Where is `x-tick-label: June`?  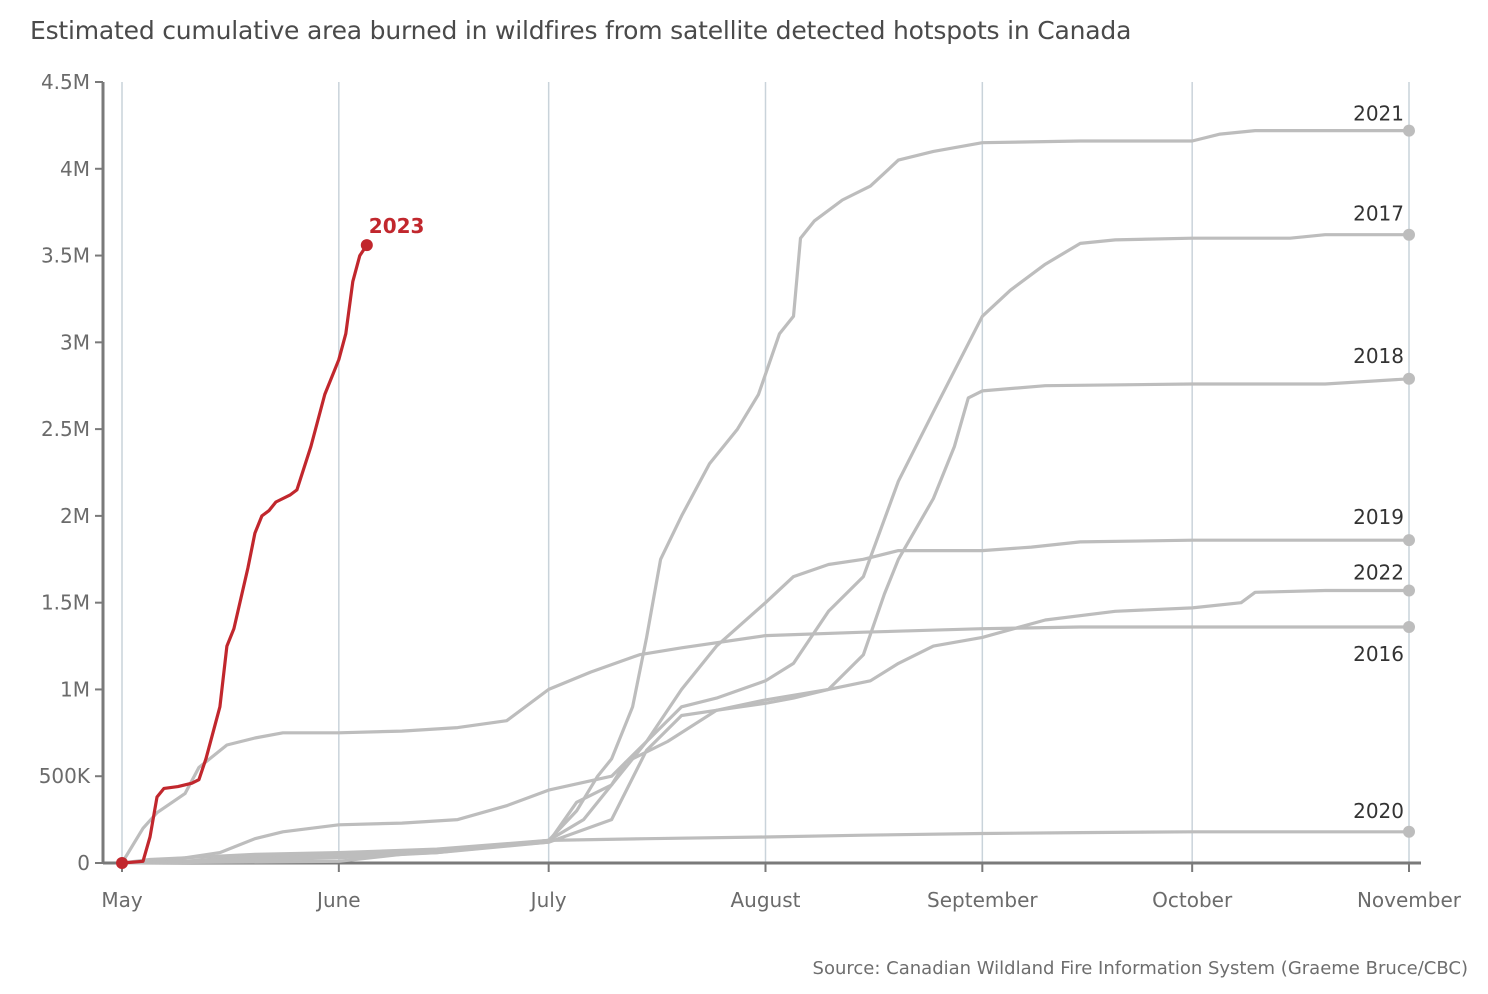 x-tick-label: June is located at coordinates (338, 900).